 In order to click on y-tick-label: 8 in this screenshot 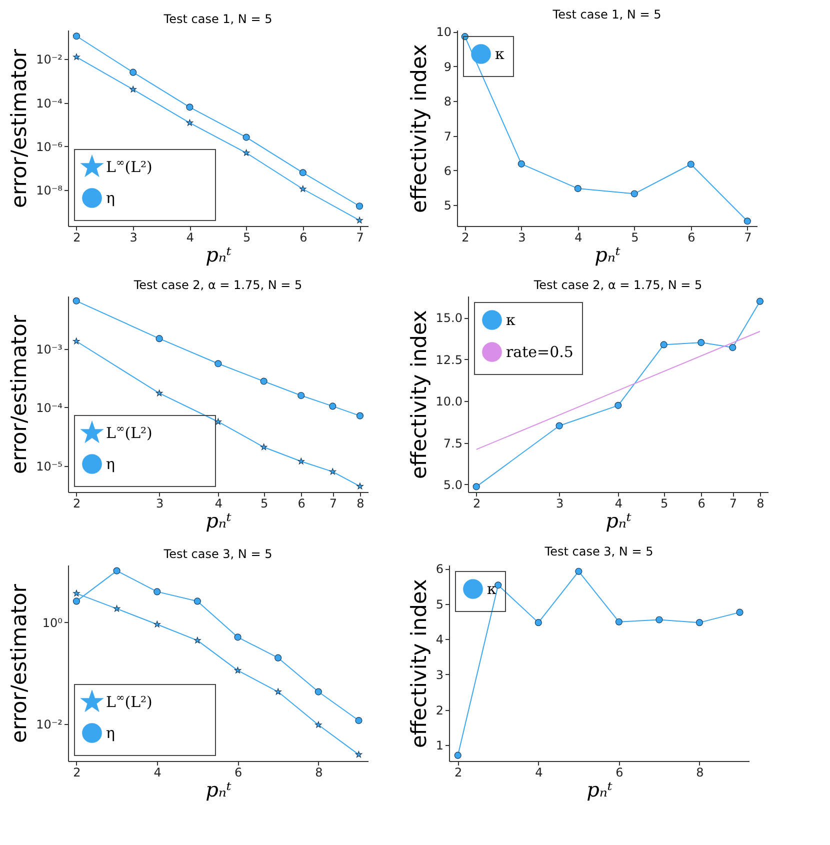, I will do `click(448, 101)`.